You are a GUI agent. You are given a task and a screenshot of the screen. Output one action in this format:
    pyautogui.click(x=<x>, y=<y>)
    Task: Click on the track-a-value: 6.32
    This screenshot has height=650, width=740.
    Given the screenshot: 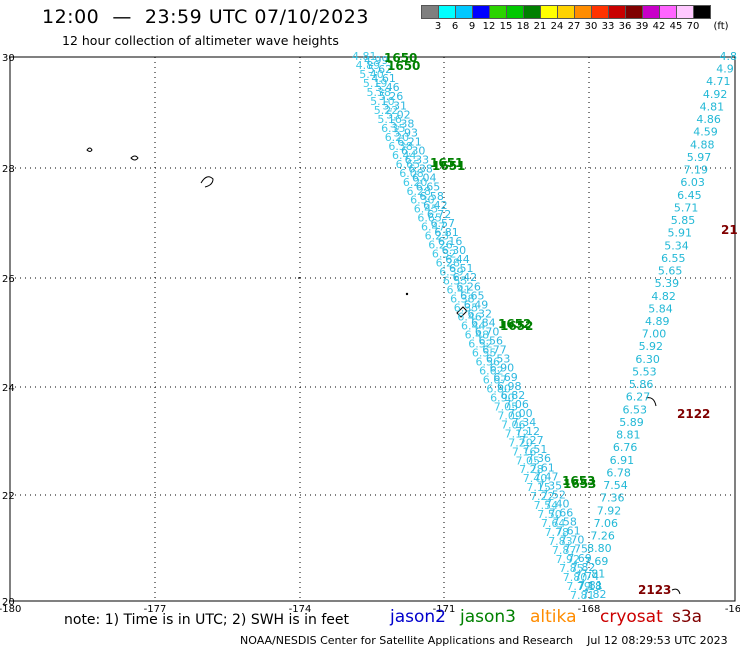 What is the action you would take?
    pyautogui.click(x=444, y=254)
    